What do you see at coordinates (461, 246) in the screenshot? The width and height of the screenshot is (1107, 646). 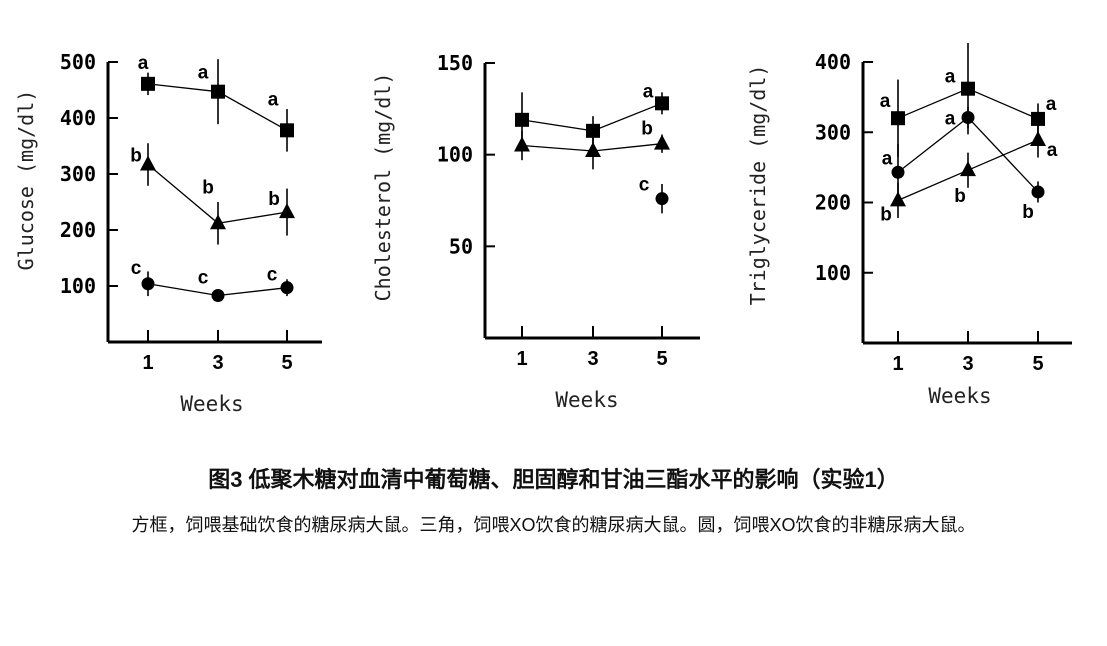 I see `y-tick-label: 50` at bounding box center [461, 246].